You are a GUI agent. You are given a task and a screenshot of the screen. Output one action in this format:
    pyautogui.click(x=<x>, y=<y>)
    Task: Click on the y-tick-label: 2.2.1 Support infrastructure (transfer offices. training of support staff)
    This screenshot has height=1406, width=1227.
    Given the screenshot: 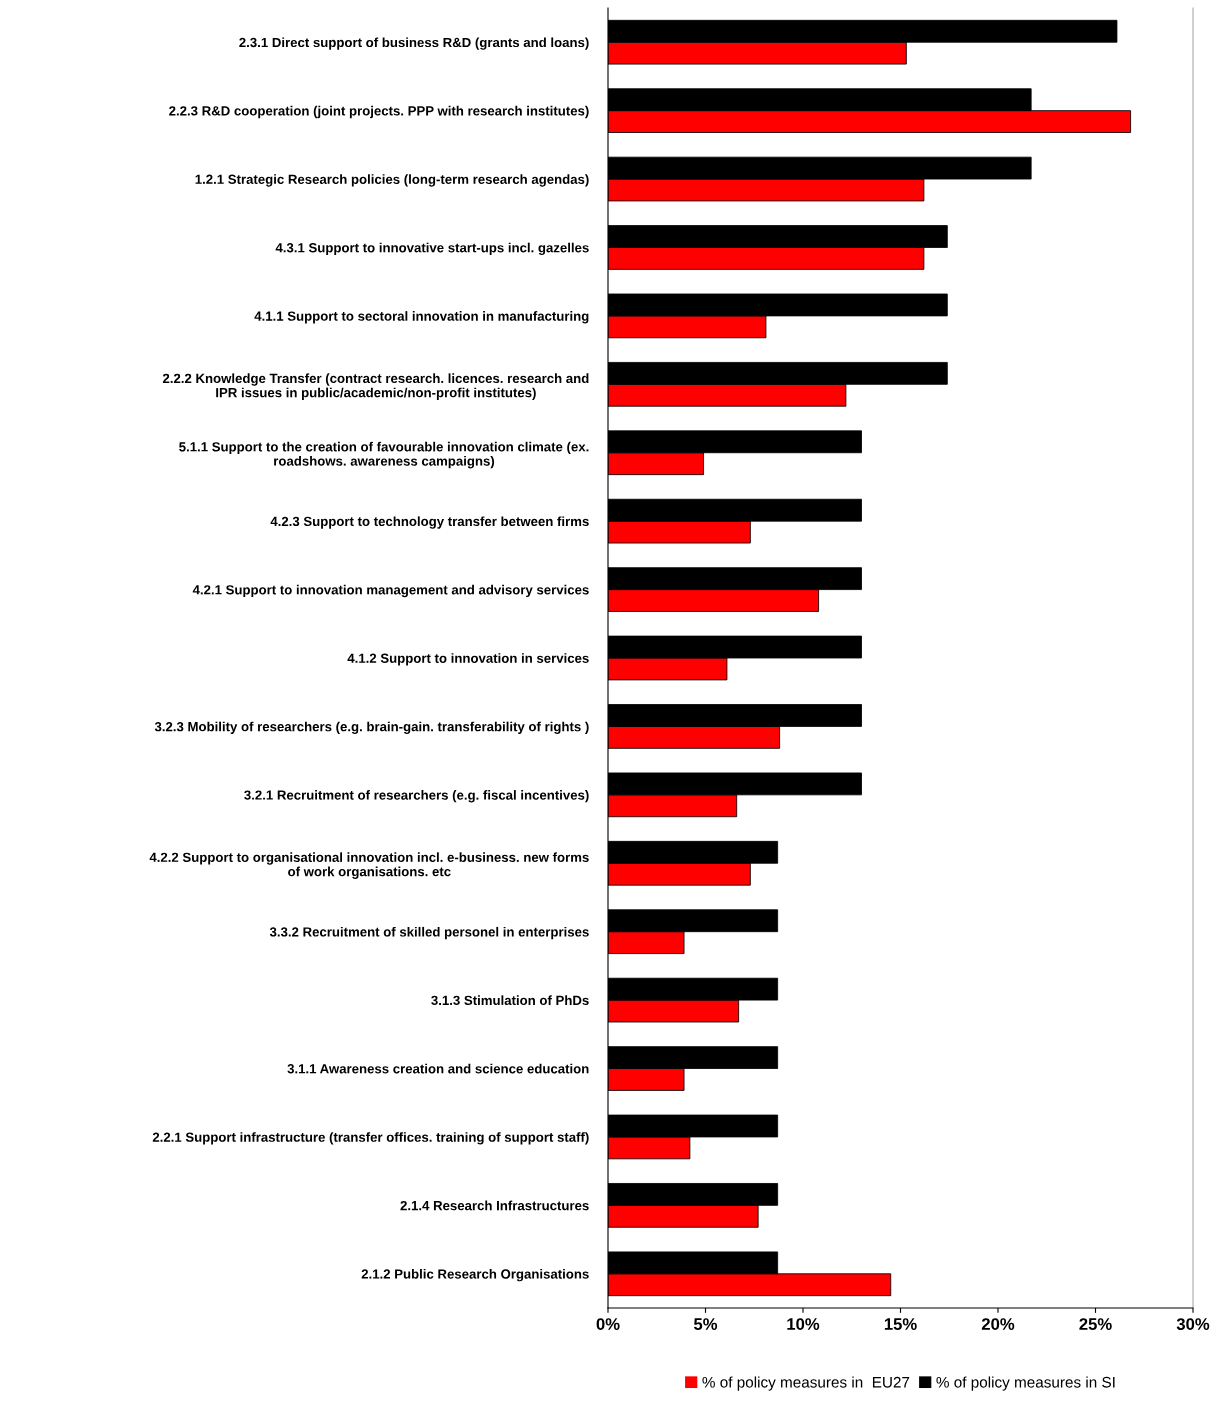 What is the action you would take?
    pyautogui.click(x=370, y=1138)
    